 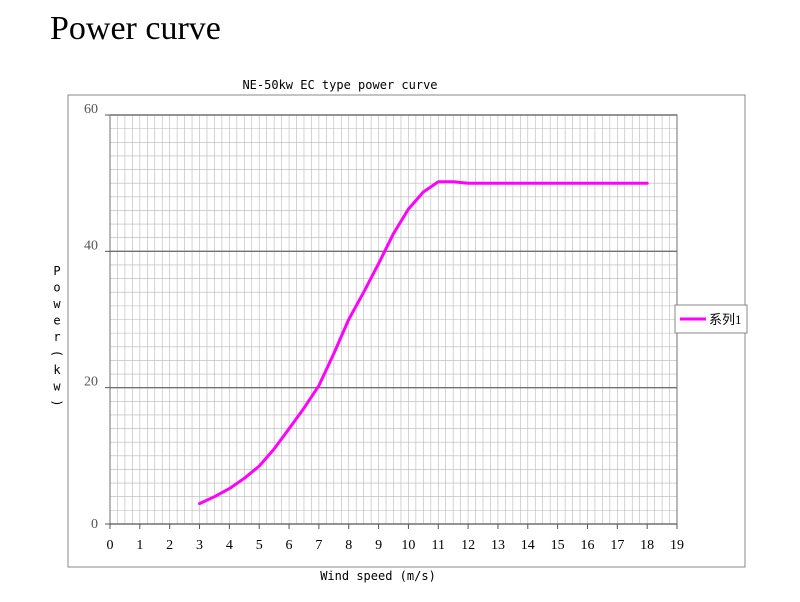 I want to click on x-tick-labels: 0 1 2 3 4 5 6 7 8 9 10 11 12 13 14 15 16 17 18 19, so click(x=395, y=538).